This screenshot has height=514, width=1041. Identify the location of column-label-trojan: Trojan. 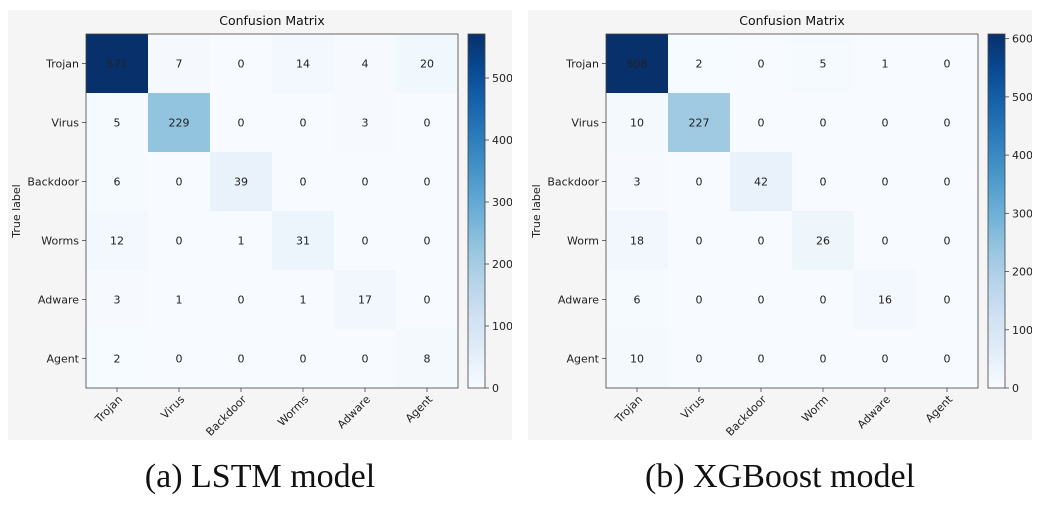
(108, 409).